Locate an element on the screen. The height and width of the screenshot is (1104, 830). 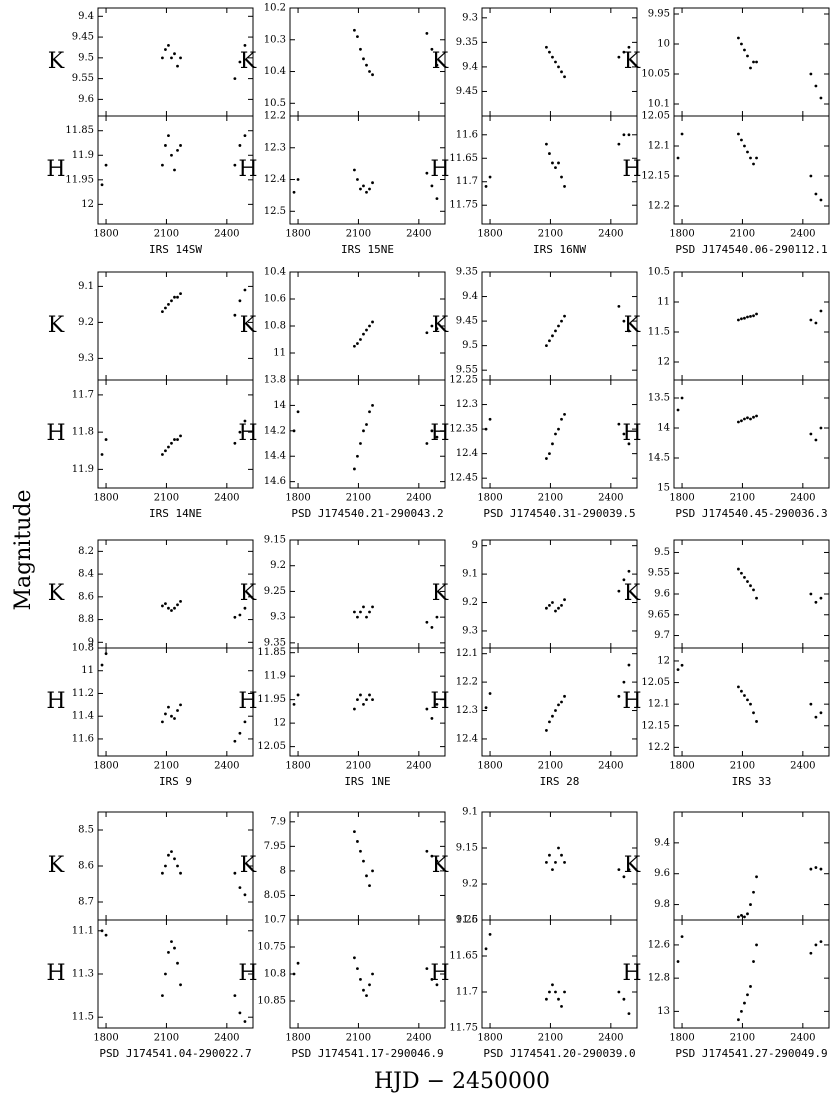
x-tick-label: 2100 is located at coordinates (358, 1038).